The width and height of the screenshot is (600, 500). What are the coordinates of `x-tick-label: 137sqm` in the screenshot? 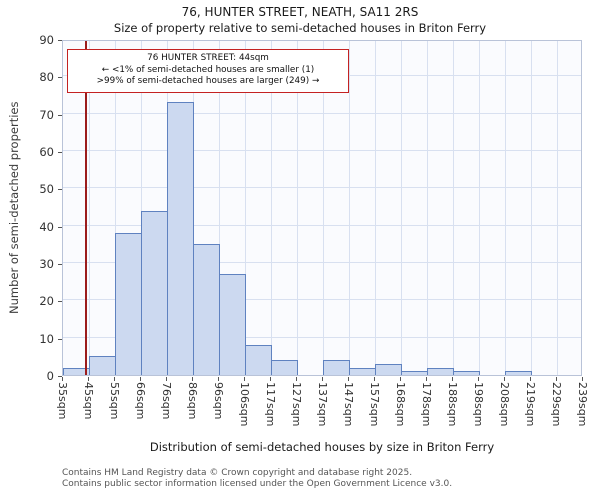 It's located at (322, 404).